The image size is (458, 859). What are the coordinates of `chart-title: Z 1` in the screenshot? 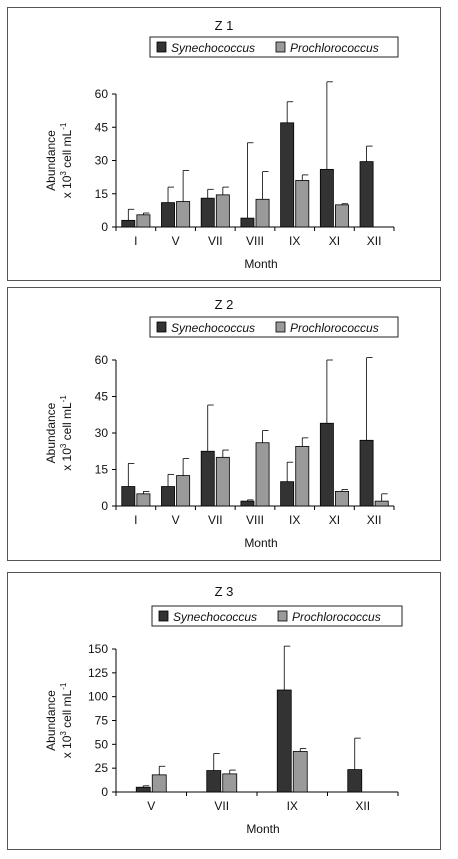 It's located at (224, 25).